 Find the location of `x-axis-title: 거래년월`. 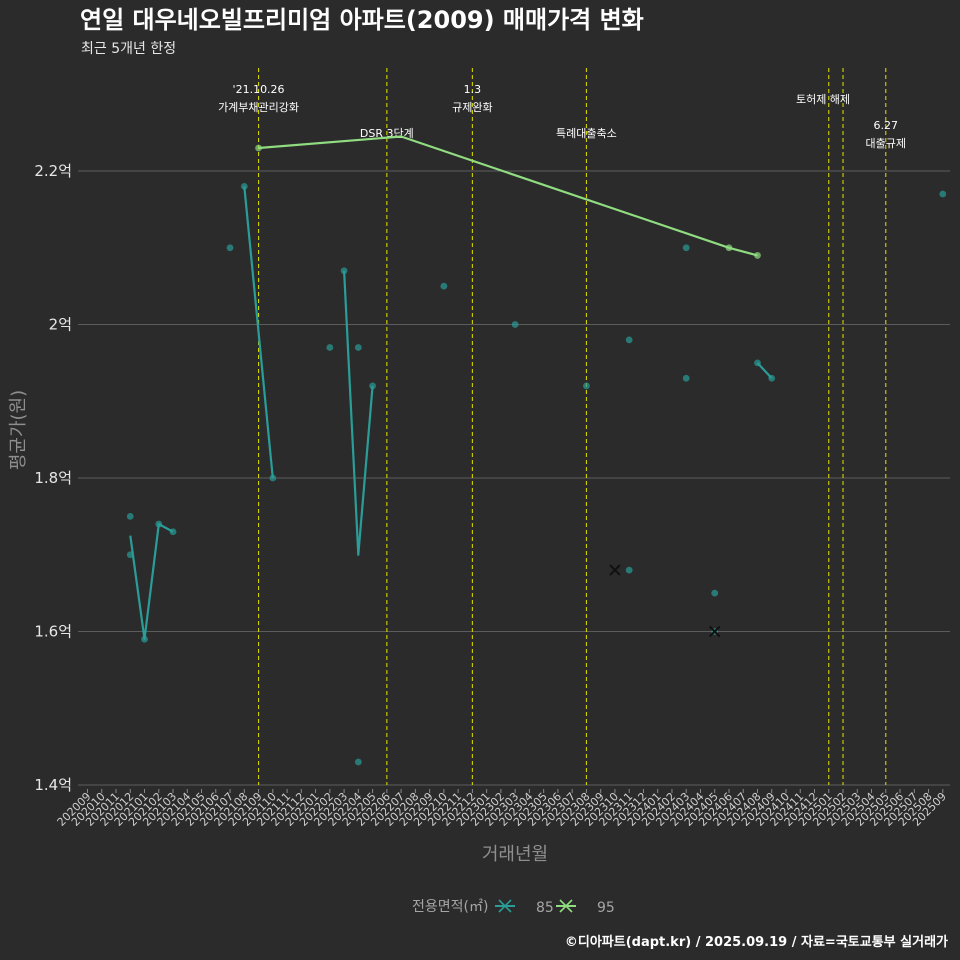

x-axis-title: 거래년월 is located at coordinates (515, 854).